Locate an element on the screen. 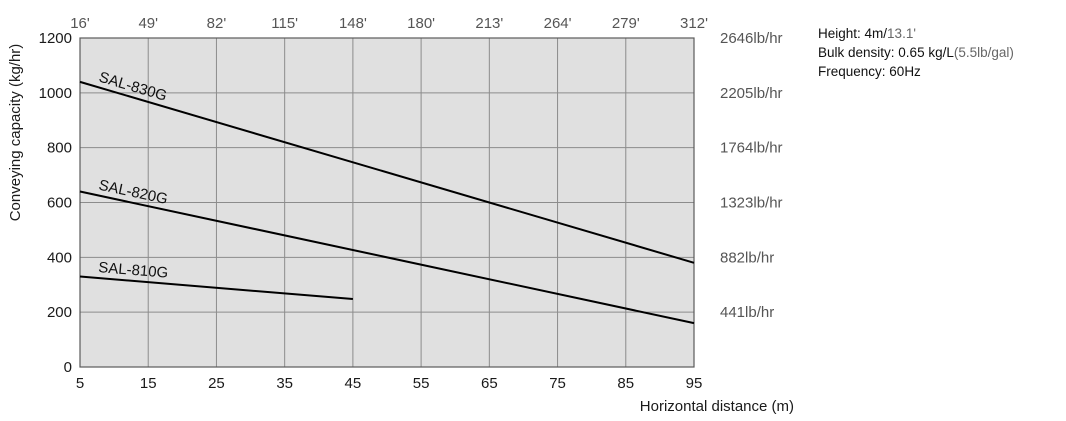 Image resolution: width=1066 pixels, height=421 pixels. density-note: Bulk density: 0.65 kg/L(5.5lb/gal) is located at coordinates (916, 52).